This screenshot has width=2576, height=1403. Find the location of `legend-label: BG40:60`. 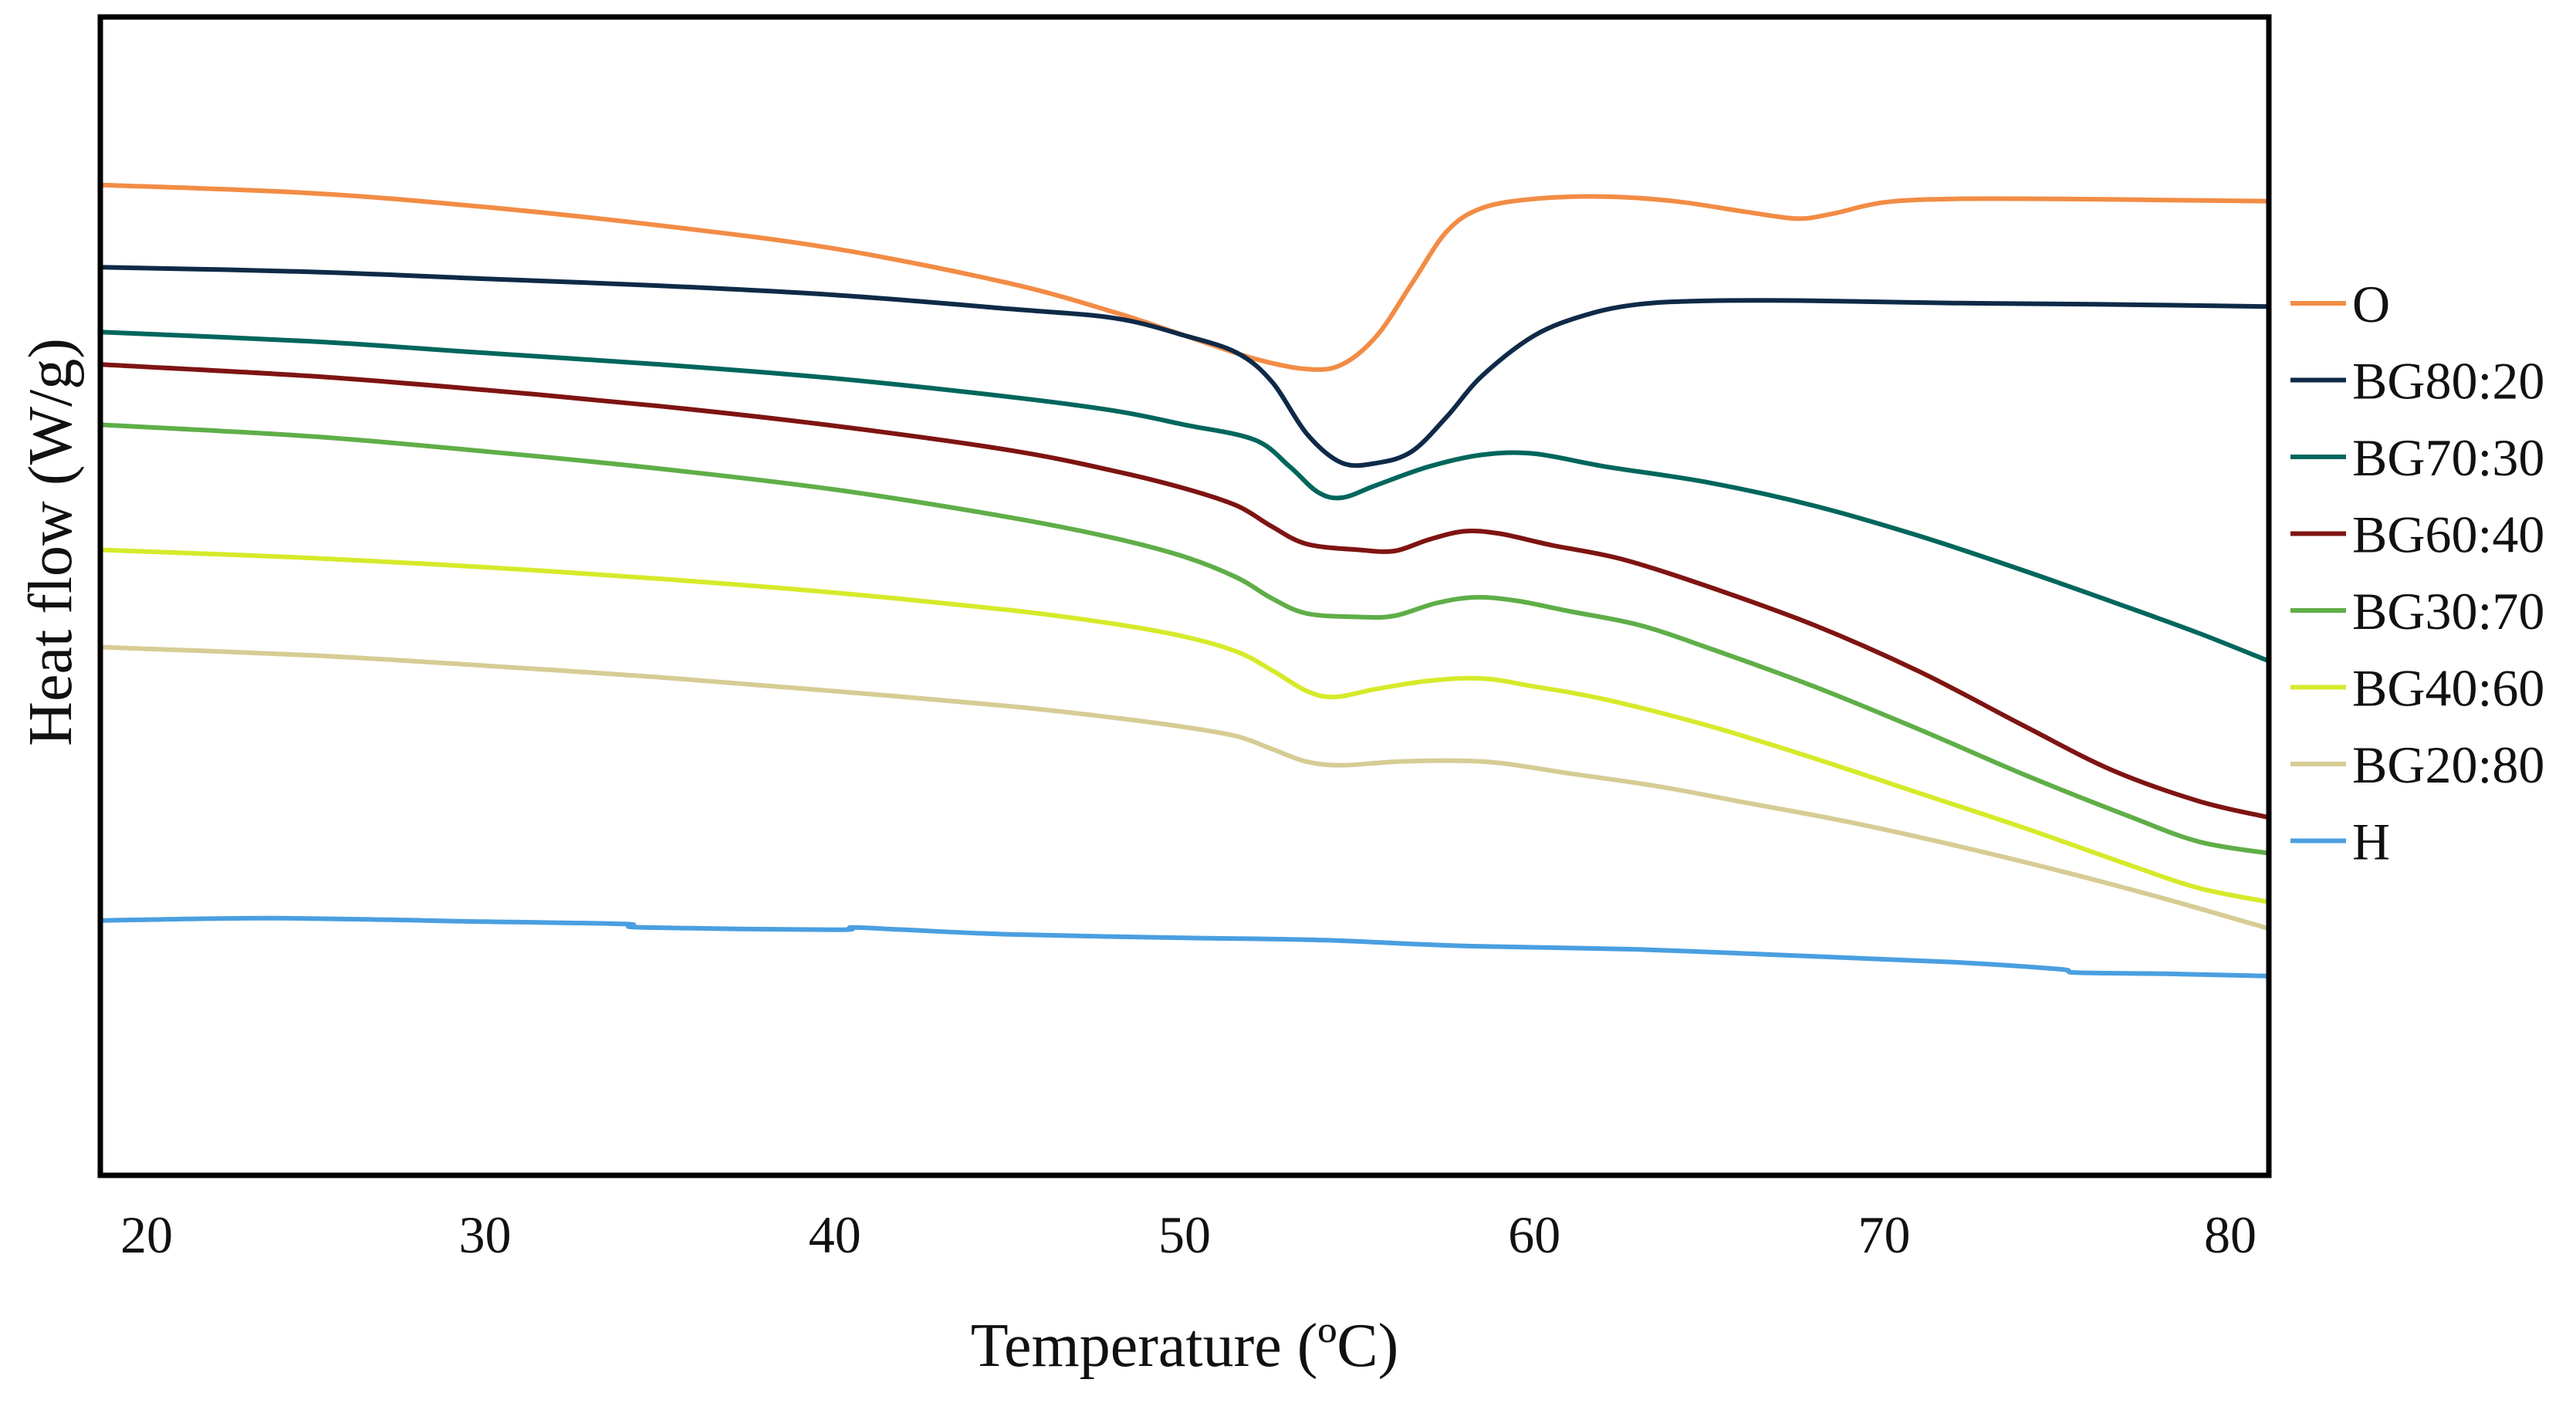

legend-label: BG40:60 is located at coordinates (2448, 688).